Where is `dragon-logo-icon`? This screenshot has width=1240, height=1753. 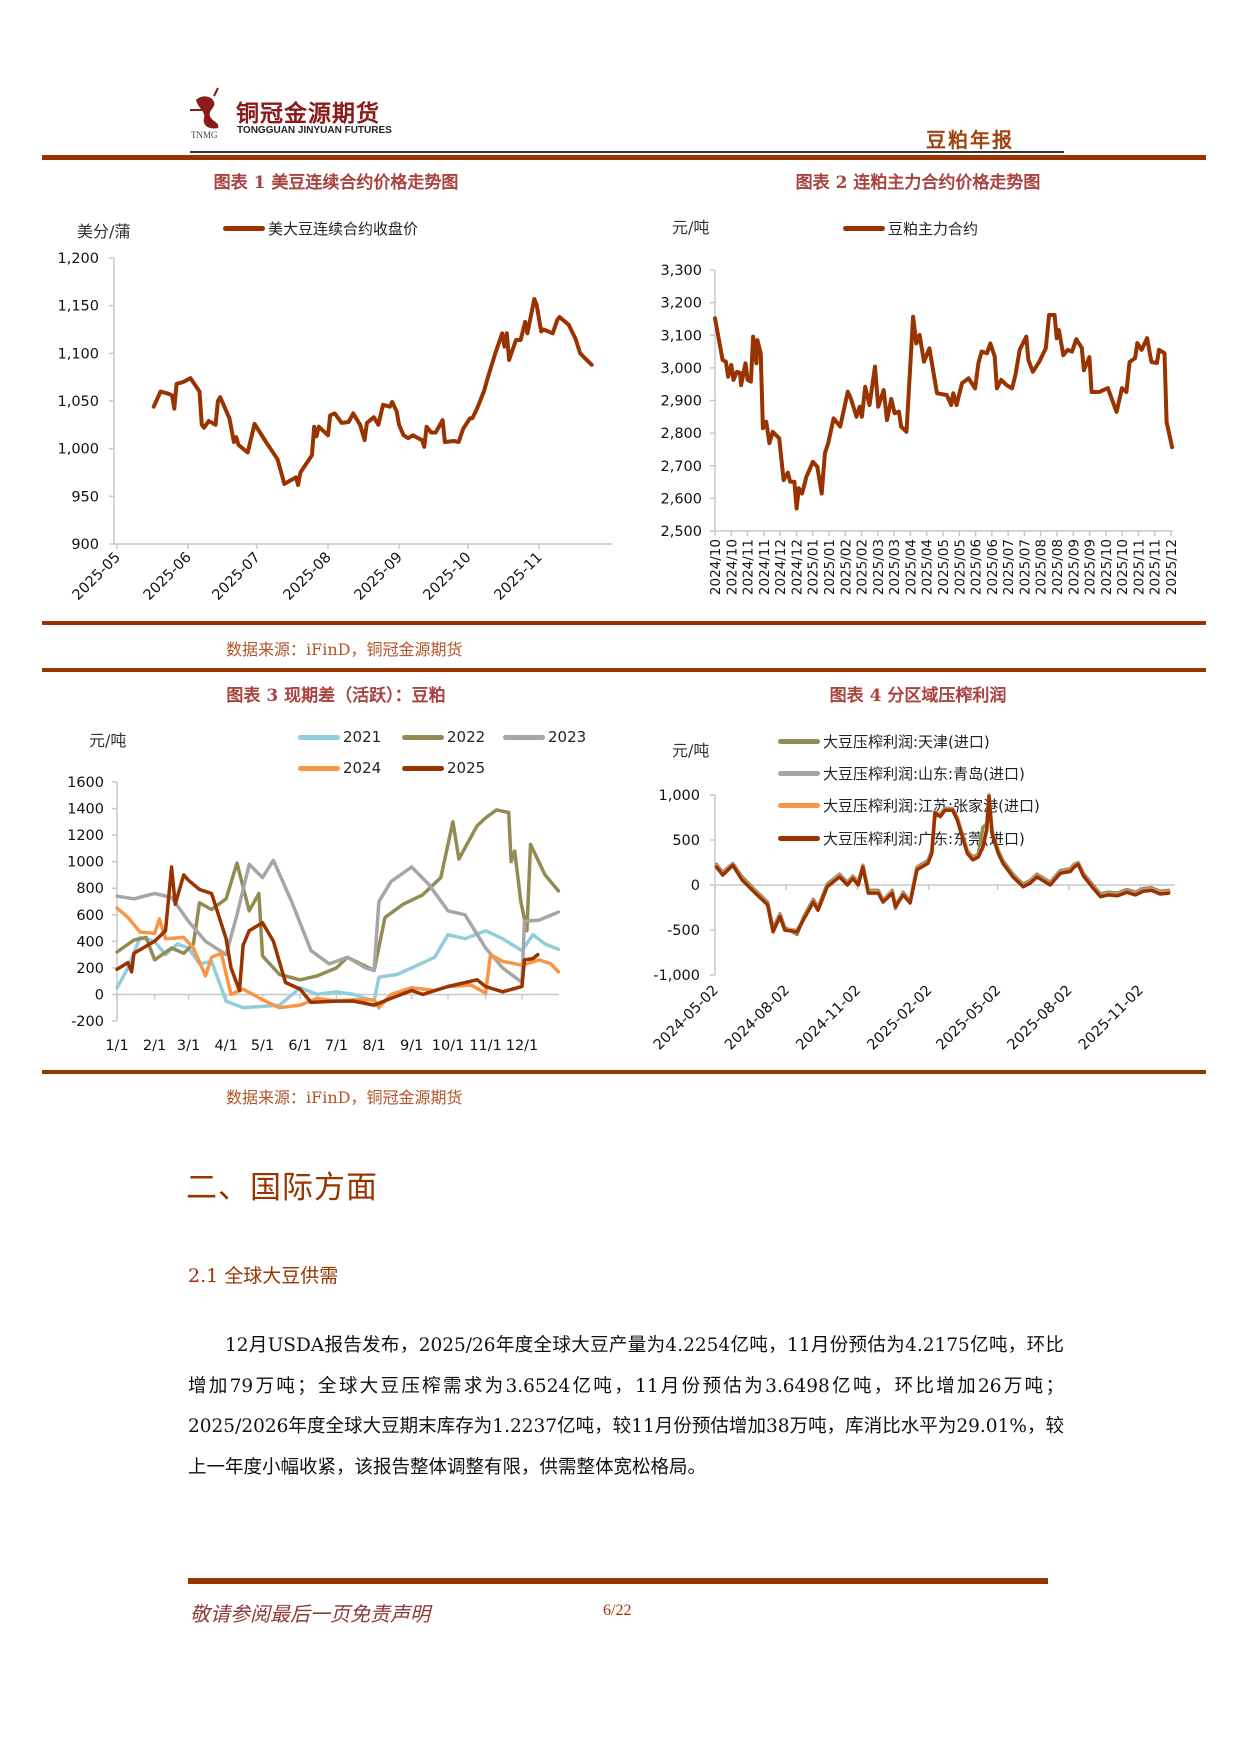
dragon-logo-icon is located at coordinates (204, 108).